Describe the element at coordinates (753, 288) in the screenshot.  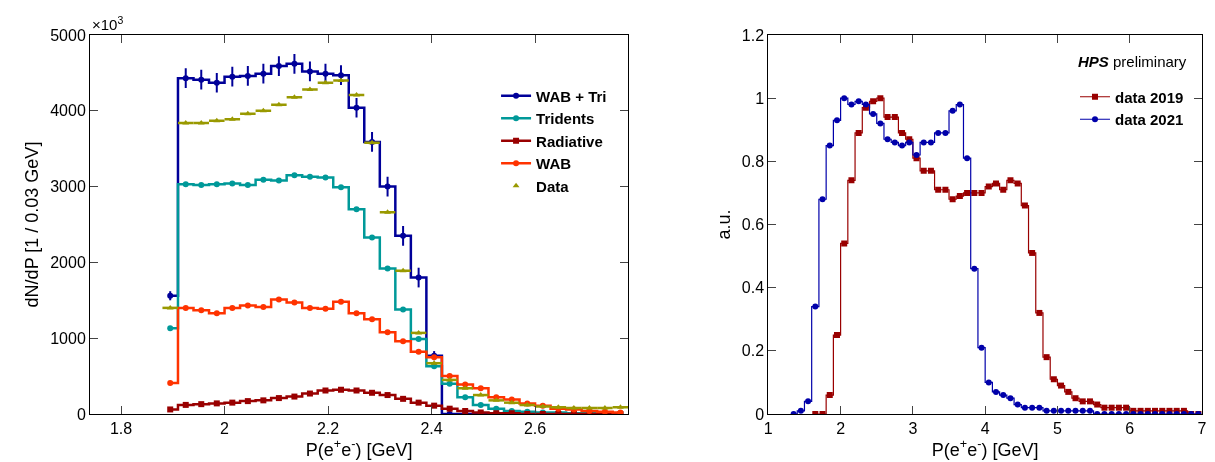
I see `y-tick-label: 0.4` at that location.